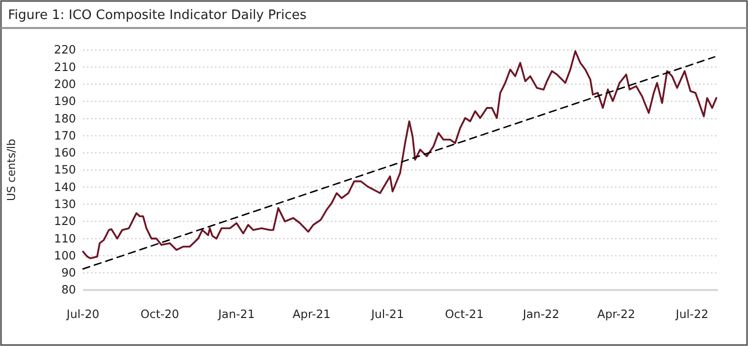 The width and height of the screenshot is (748, 346). I want to click on y-tick-label: 110, so click(65, 238).